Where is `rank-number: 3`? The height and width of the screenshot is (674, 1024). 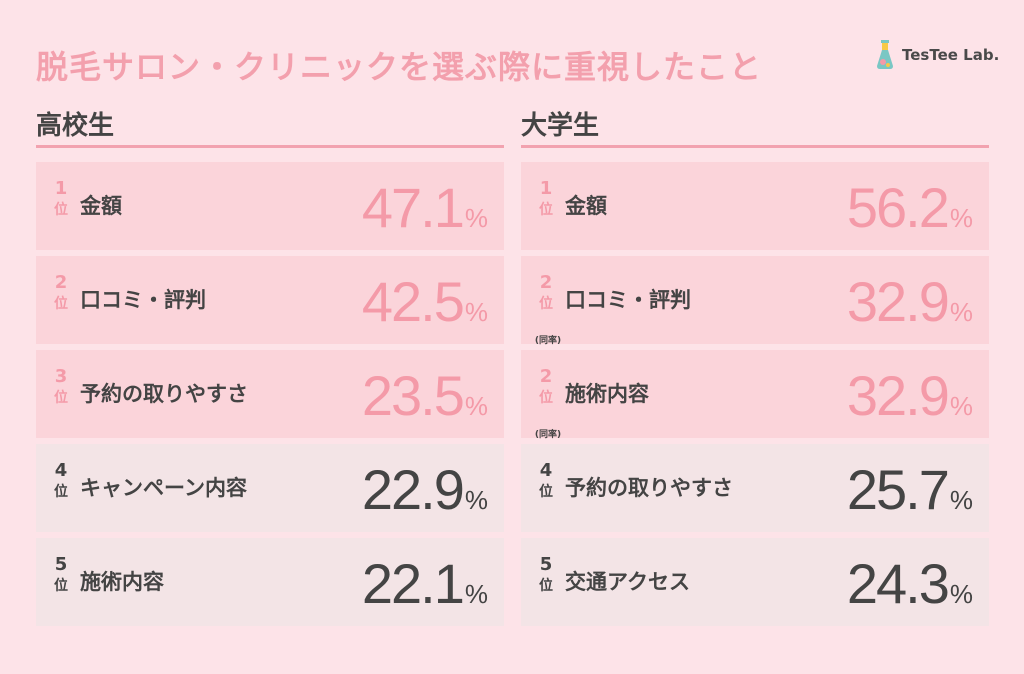
rank-number: 3 is located at coordinates (61, 376).